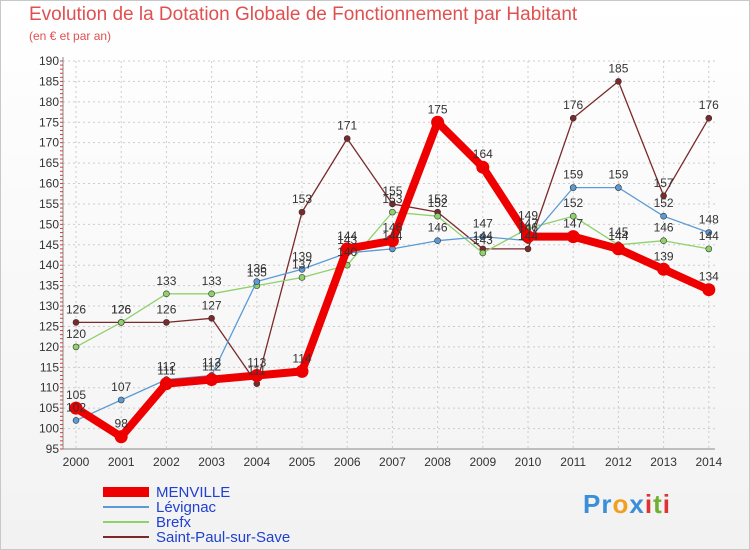  What do you see at coordinates (482, 462) in the screenshot?
I see `x-tick-label: 2009` at bounding box center [482, 462].